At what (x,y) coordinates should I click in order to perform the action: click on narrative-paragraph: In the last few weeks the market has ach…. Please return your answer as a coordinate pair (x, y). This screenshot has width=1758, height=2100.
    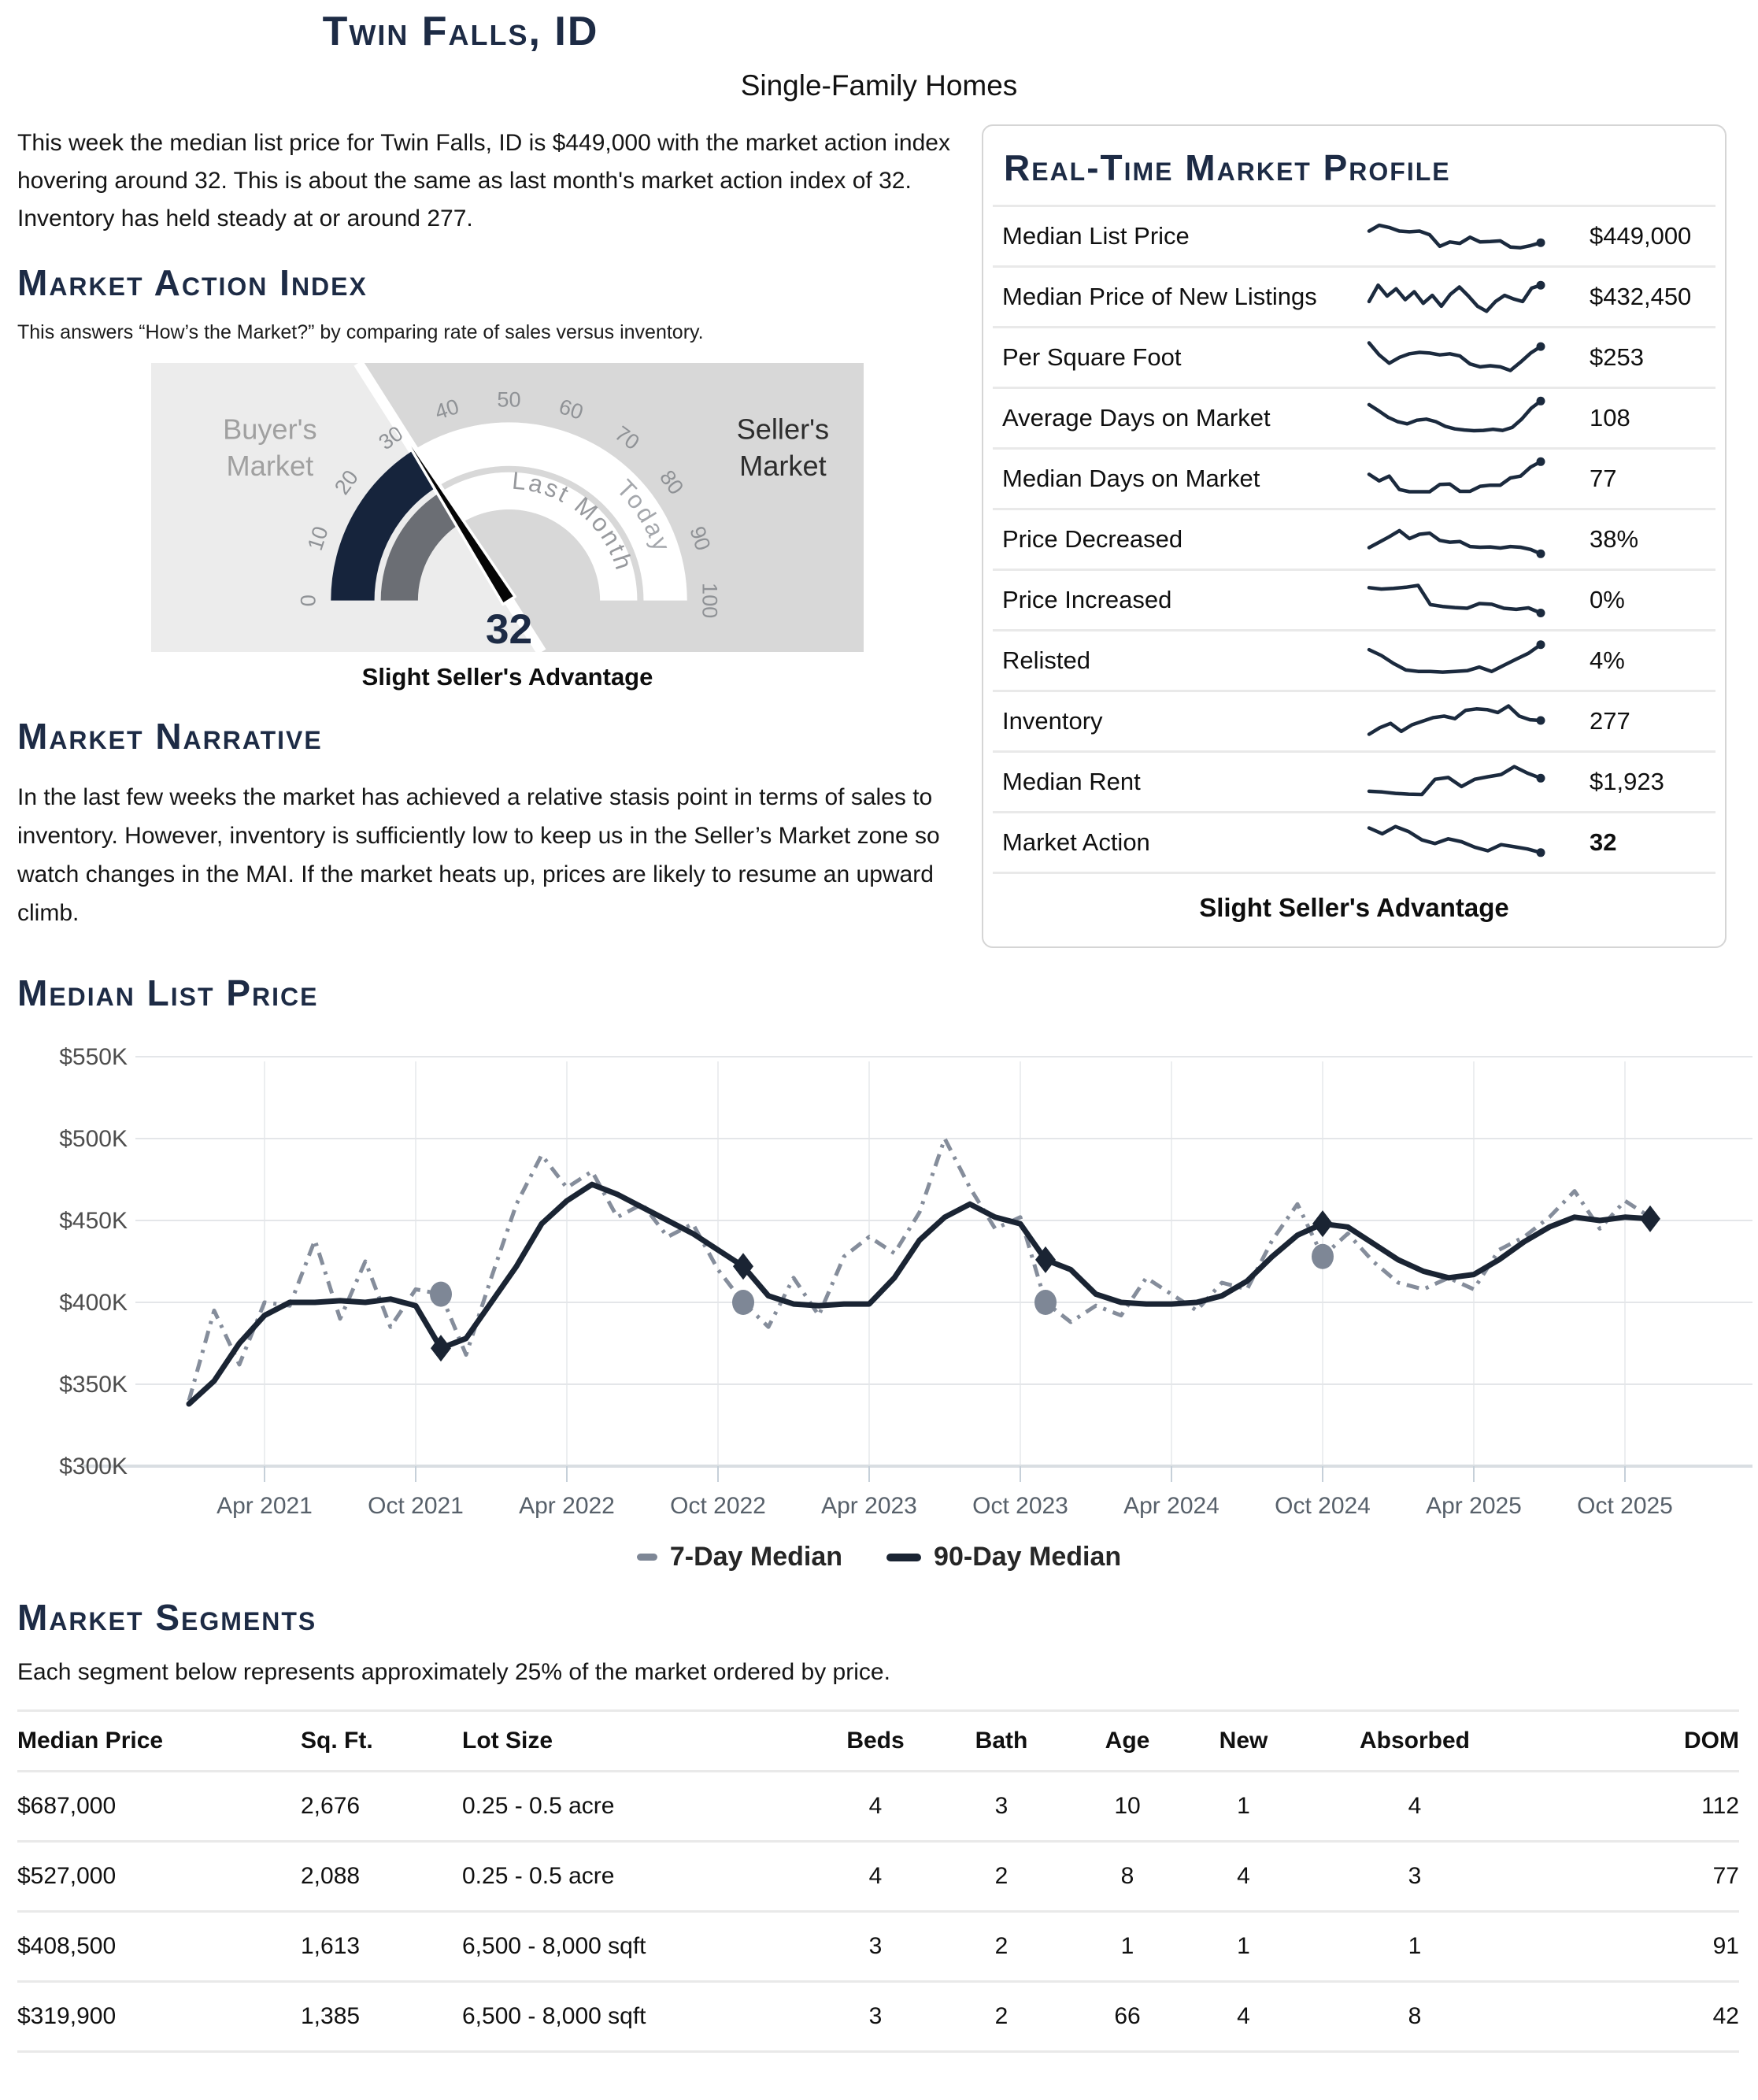
    Looking at the image, I should click on (478, 855).